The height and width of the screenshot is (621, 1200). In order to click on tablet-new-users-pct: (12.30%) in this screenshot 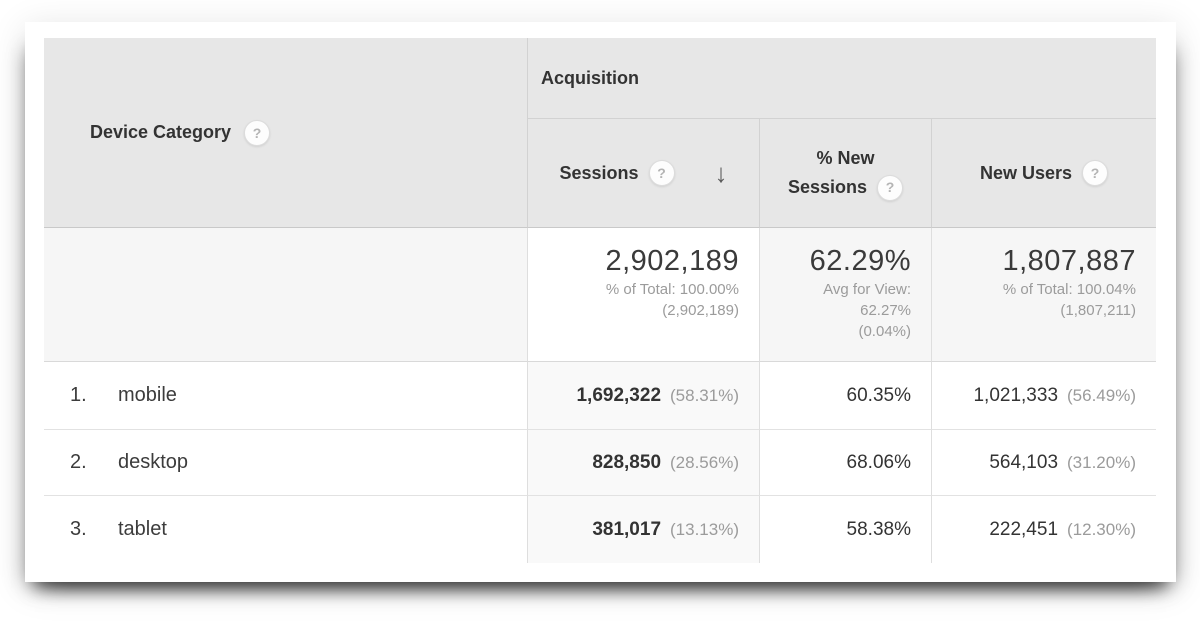, I will do `click(1101, 529)`.